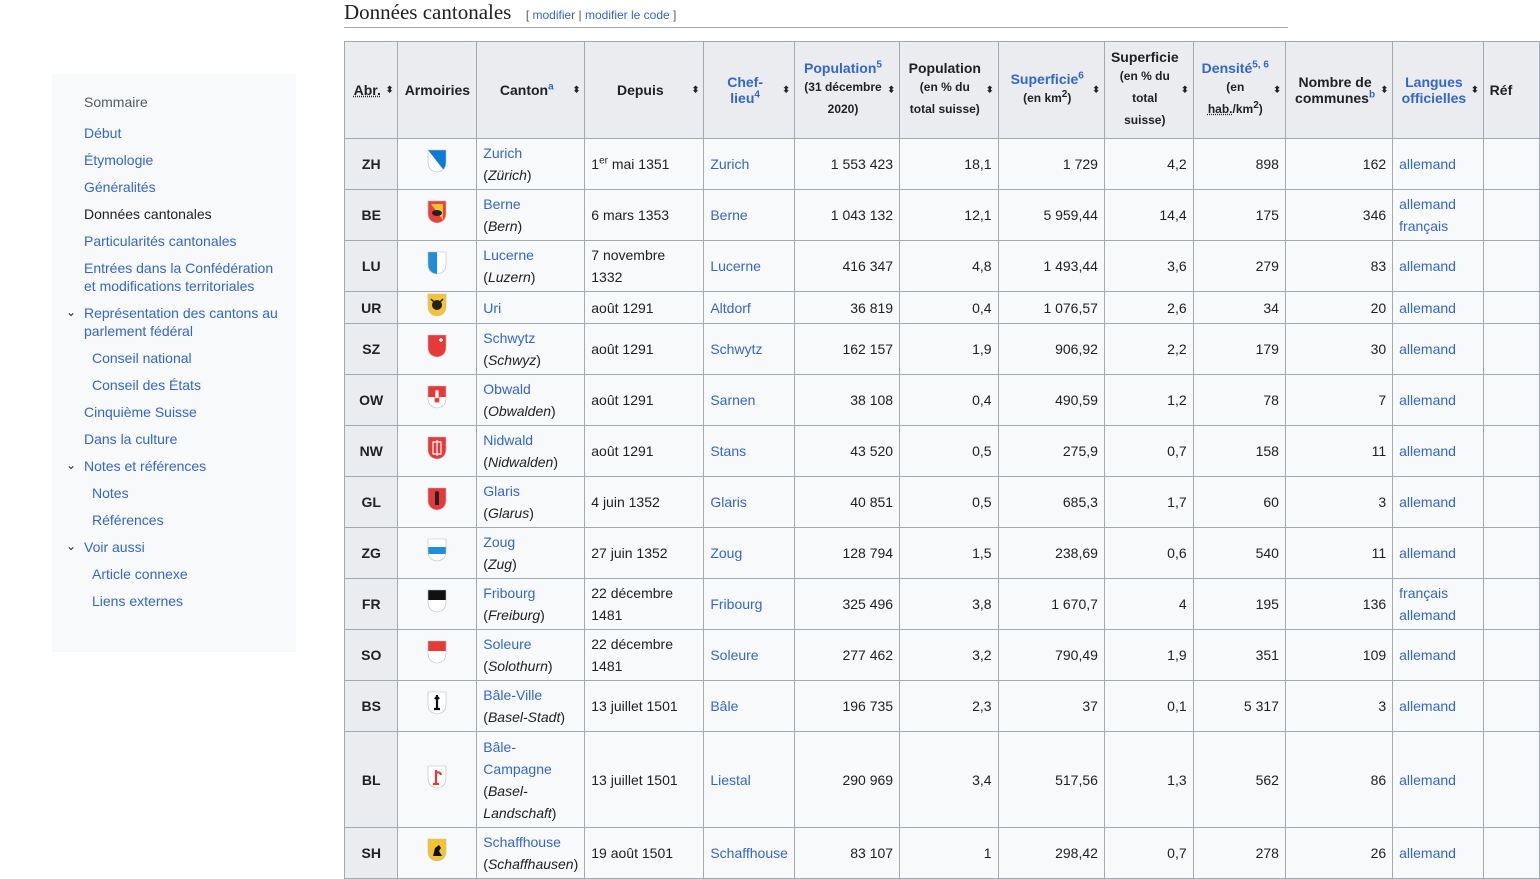  I want to click on toc-item: Article connexe, so click(188, 574).